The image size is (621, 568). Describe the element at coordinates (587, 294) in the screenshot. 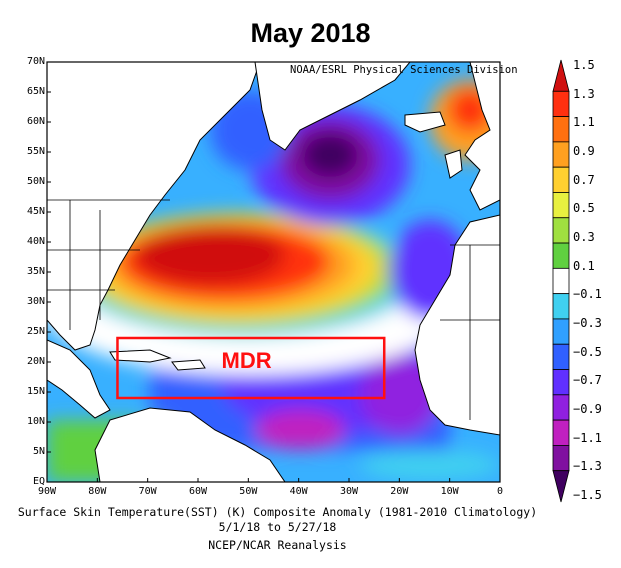

I see `colorbar-label: −0.1` at that location.